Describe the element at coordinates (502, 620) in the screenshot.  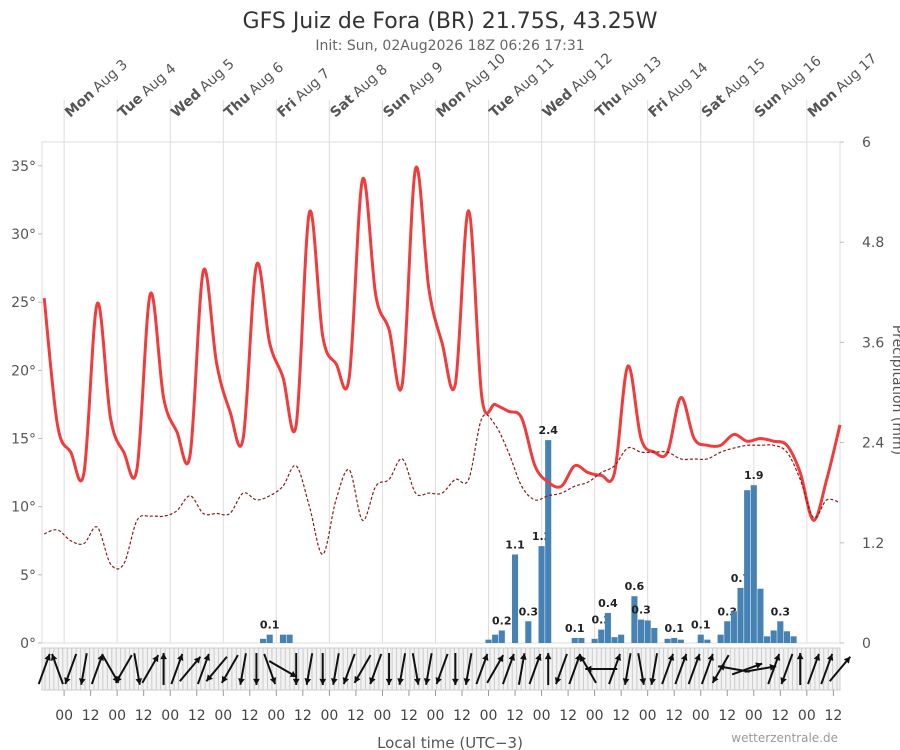
I see `precip-label: 0.2` at that location.